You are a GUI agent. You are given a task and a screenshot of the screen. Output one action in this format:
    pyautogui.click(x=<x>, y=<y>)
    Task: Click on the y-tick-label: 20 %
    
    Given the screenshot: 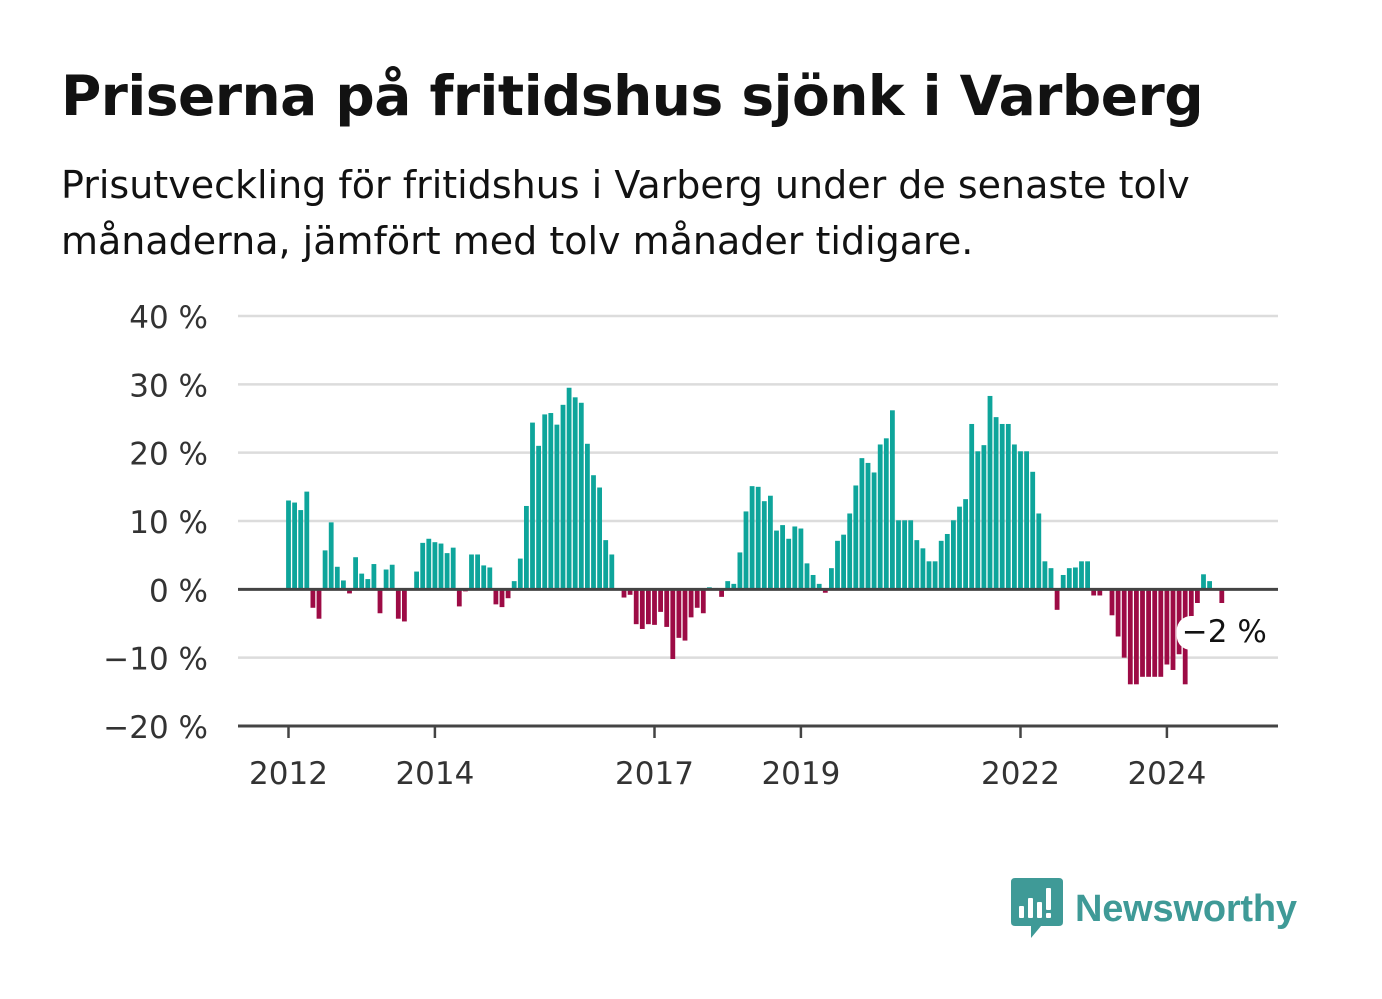 What is the action you would take?
    pyautogui.click(x=168, y=455)
    